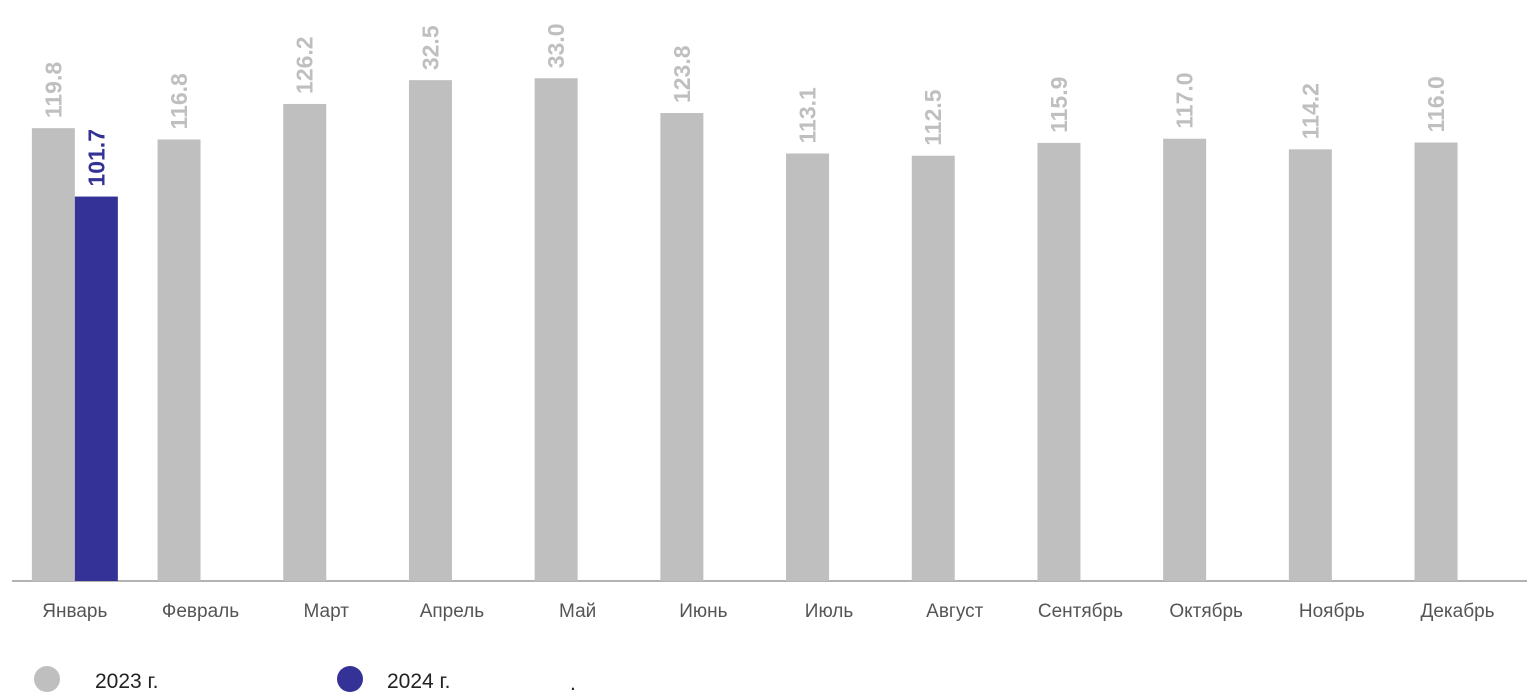 The image size is (1527, 692). What do you see at coordinates (682, 74) in the screenshot?
I see `value-label: 123.8` at bounding box center [682, 74].